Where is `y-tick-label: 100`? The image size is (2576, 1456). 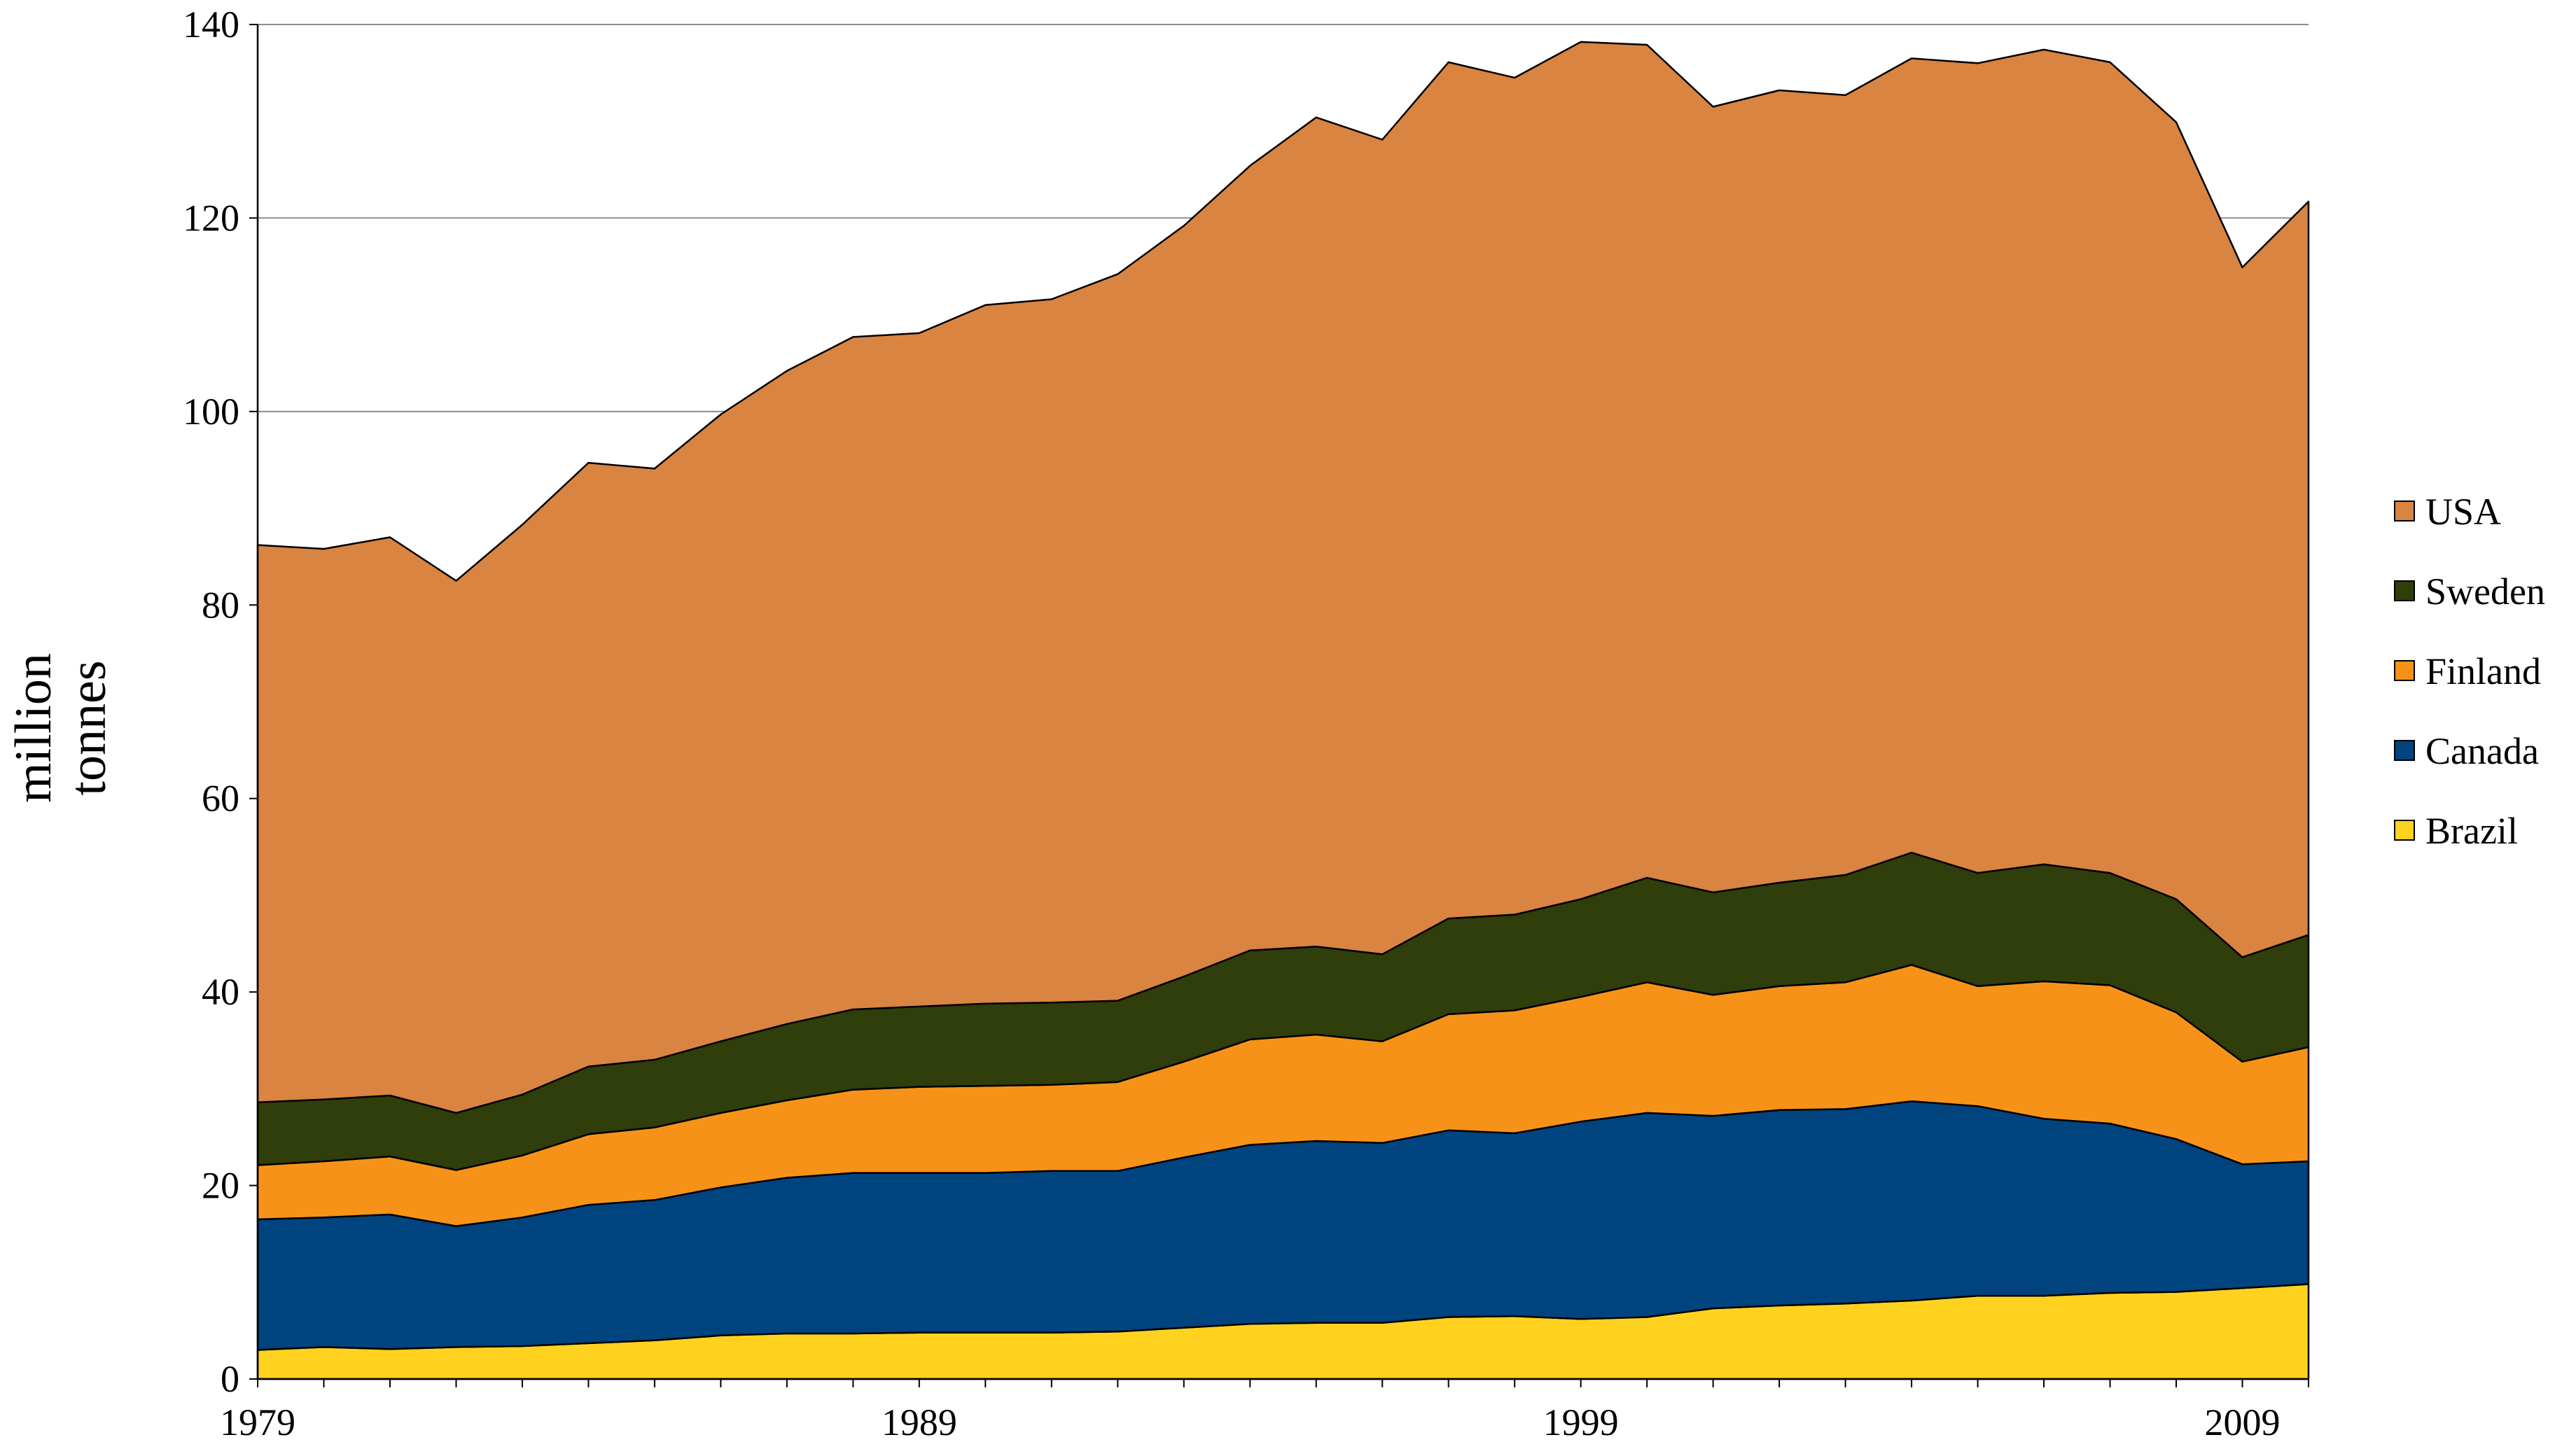
y-tick-label: 100 is located at coordinates (211, 412).